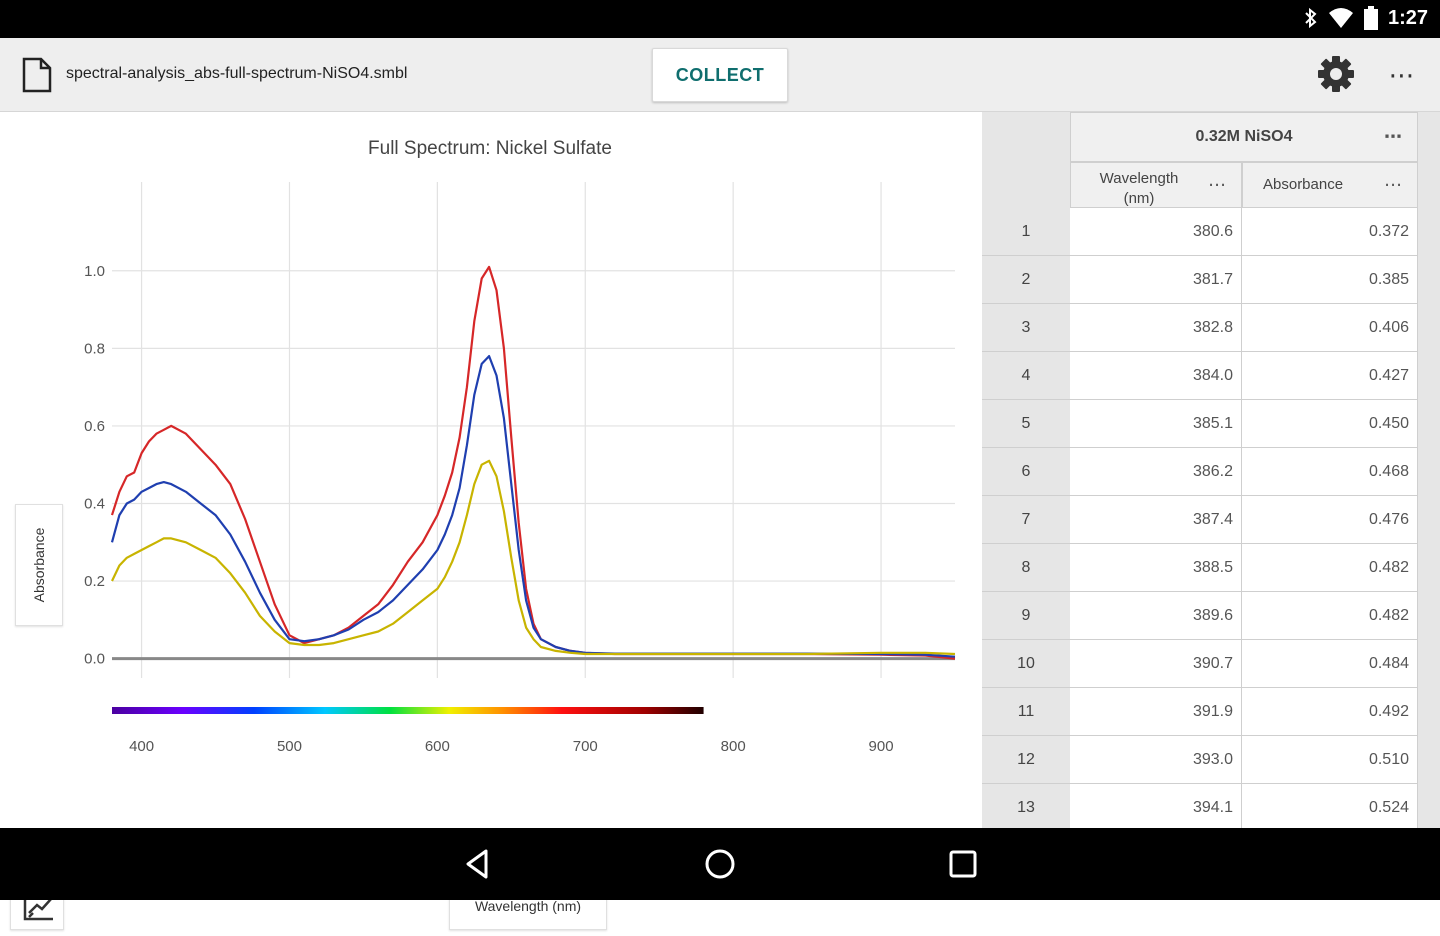  Describe the element at coordinates (1330, 664) in the screenshot. I see `absorbance-cell: 0.484` at that location.